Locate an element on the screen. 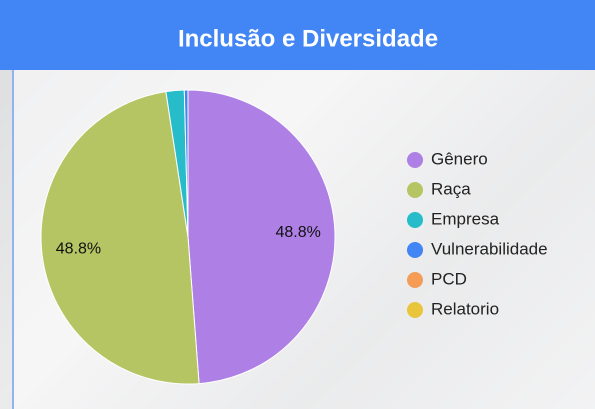 This screenshot has height=409, width=595. legend-label: Gênero is located at coordinates (459, 158).